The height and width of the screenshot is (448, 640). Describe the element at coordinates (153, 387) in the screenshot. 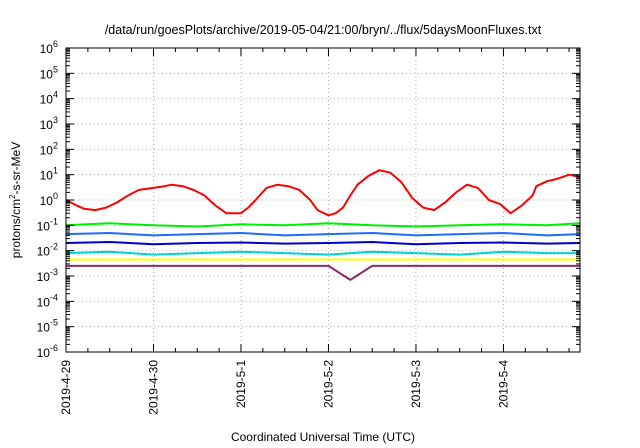

I see `x-tick-label: 2019-4-30` at that location.